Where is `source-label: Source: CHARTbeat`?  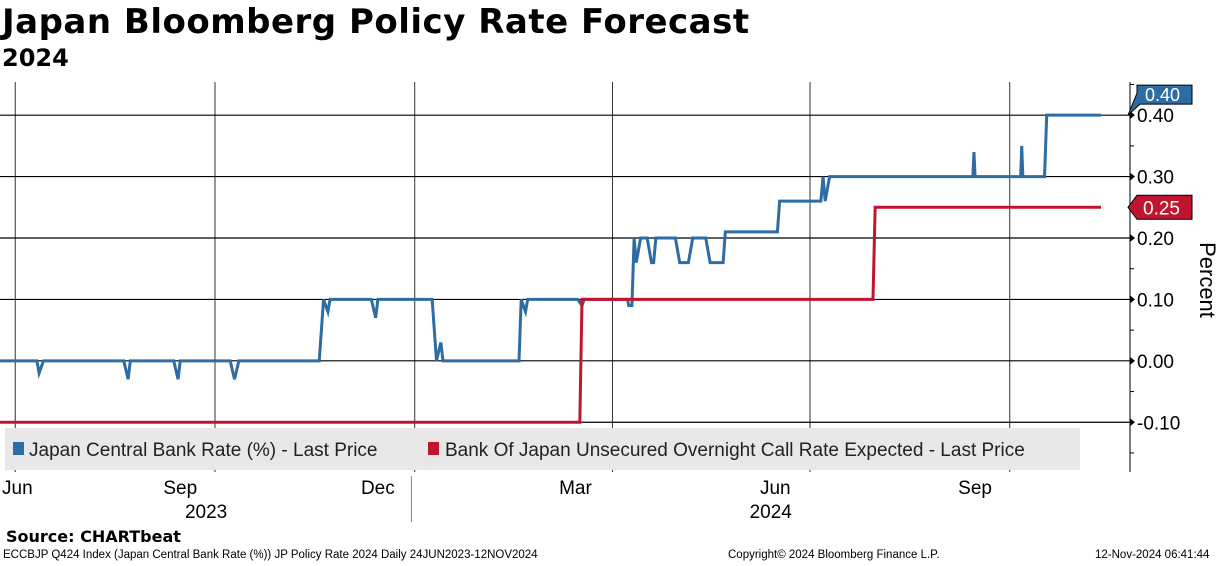 source-label: Source: CHARTbeat is located at coordinates (93, 536).